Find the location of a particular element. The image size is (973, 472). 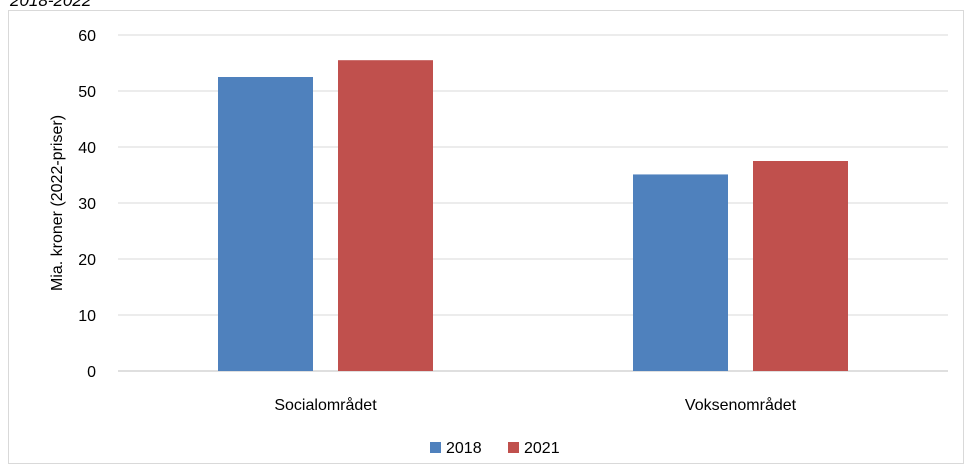

y-tick-label: 40 is located at coordinates (87, 148).